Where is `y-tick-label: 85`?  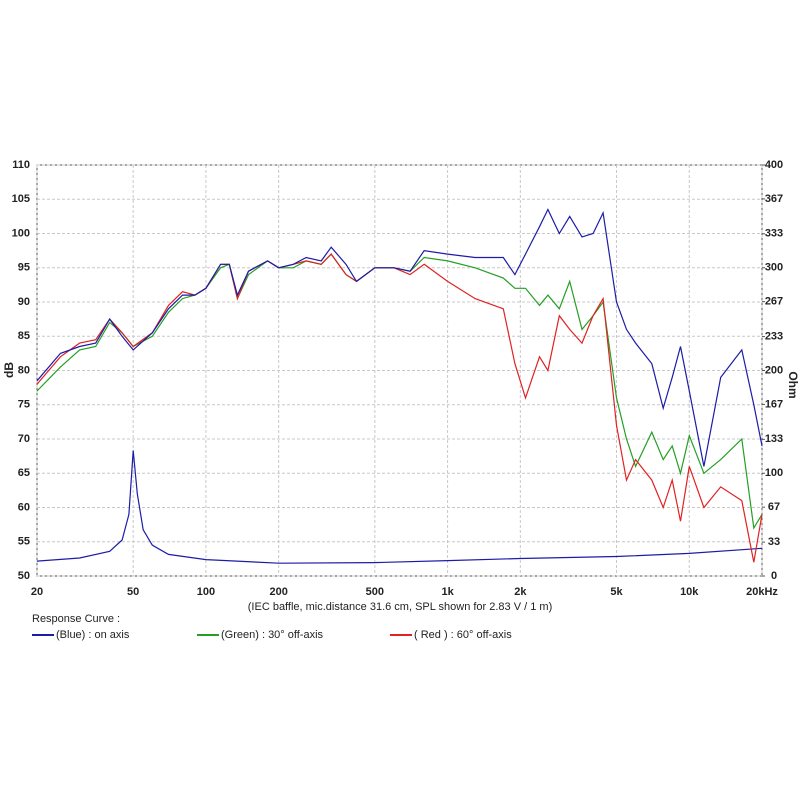
y-tick-label: 85 is located at coordinates (24, 336).